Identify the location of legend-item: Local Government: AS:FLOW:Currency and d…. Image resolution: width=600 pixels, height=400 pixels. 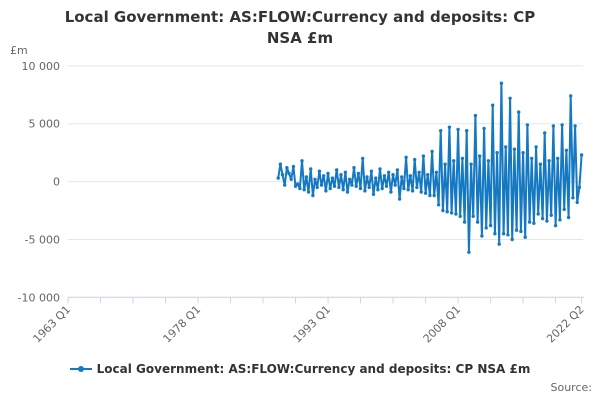
(300, 369).